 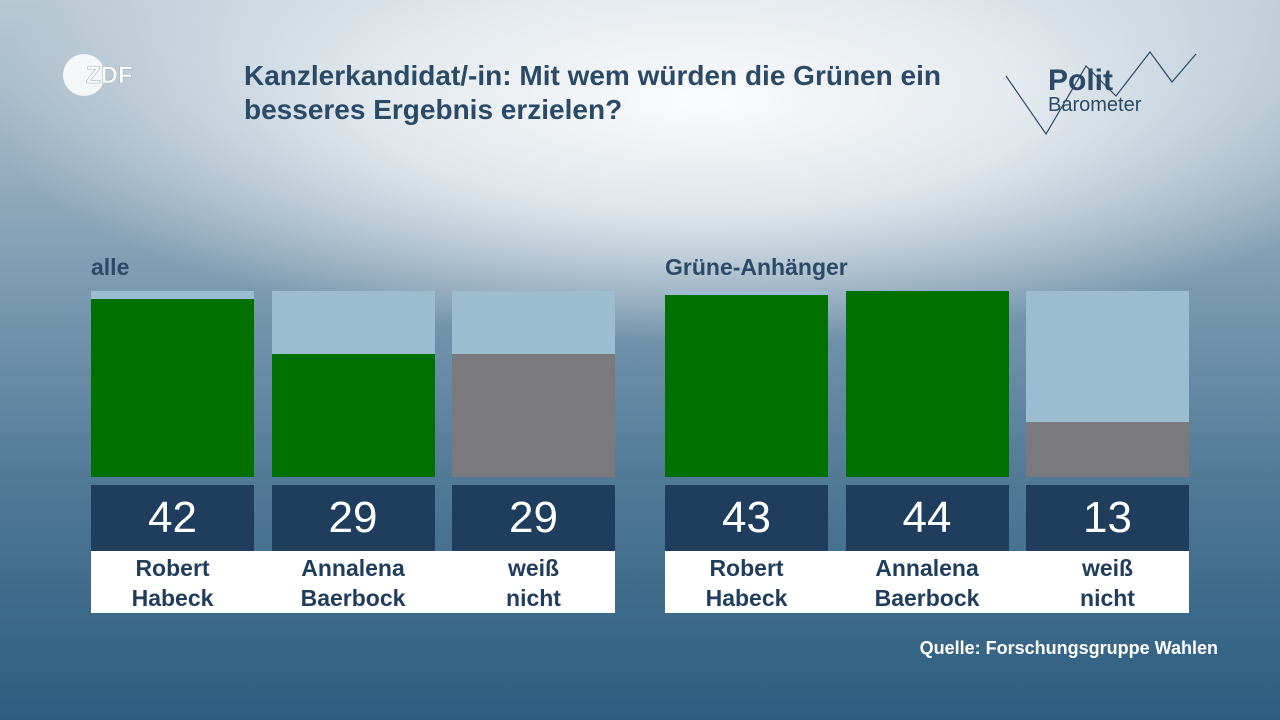 I want to click on source-note: Quelle: Forschungsgruppe Wahlen, so click(x=1068, y=648).